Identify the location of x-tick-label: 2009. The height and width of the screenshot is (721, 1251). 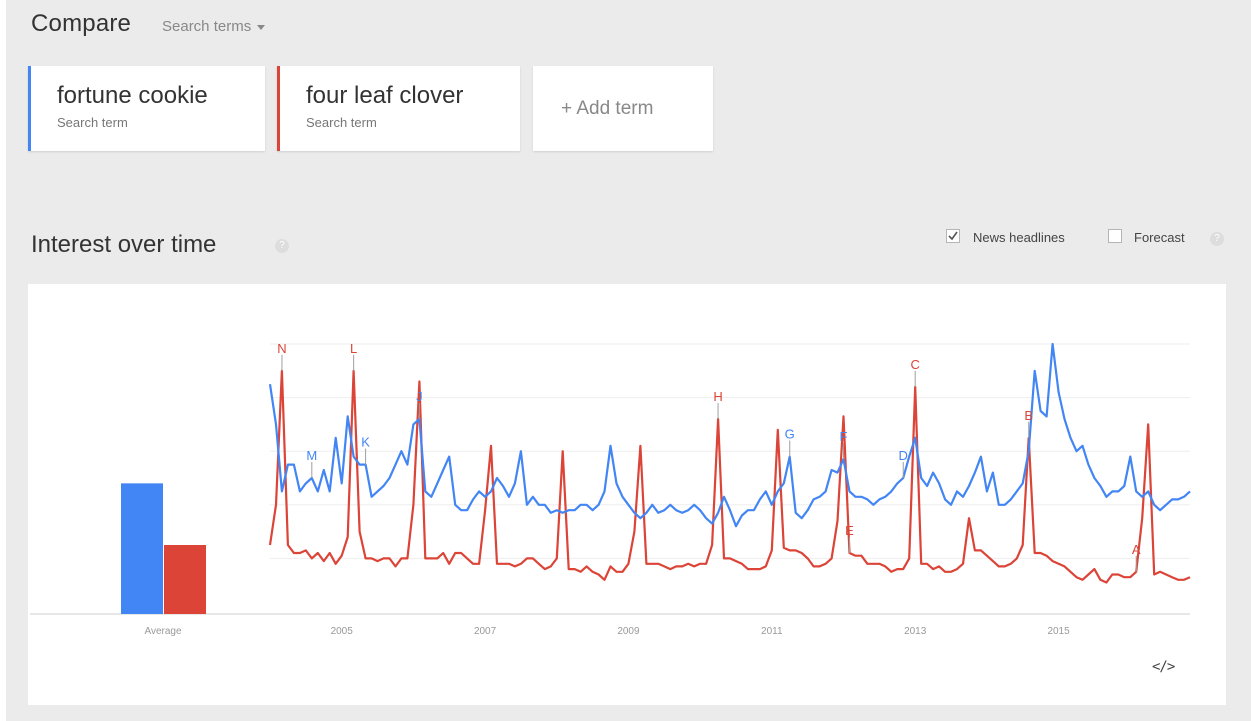
(628, 631).